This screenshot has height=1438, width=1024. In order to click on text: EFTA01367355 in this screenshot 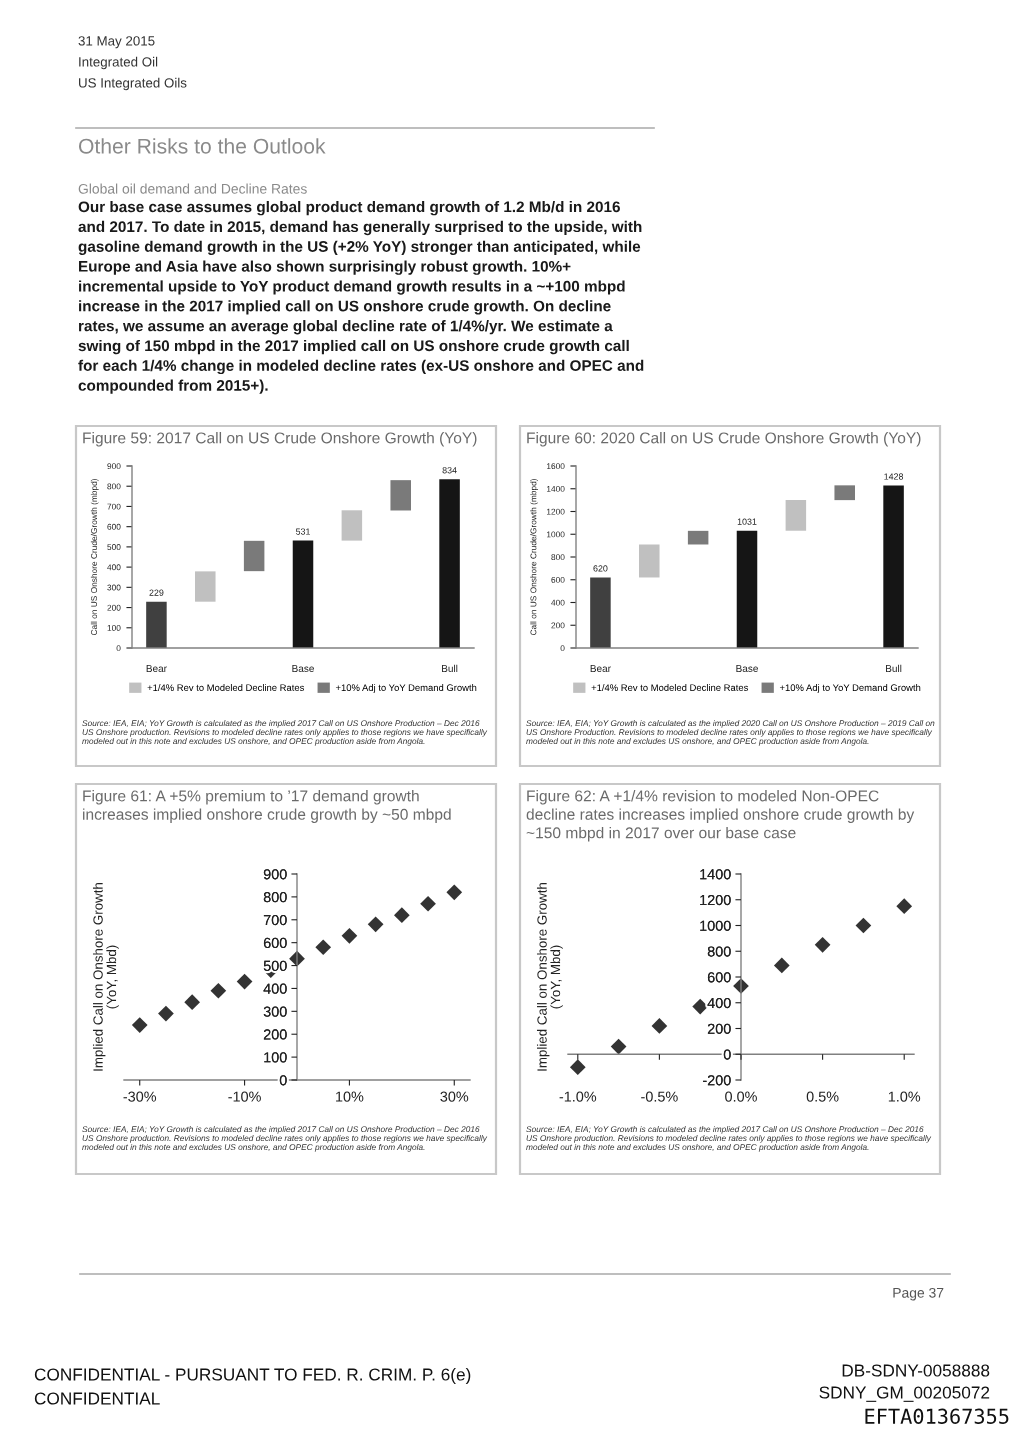, I will do `click(937, 1416)`.